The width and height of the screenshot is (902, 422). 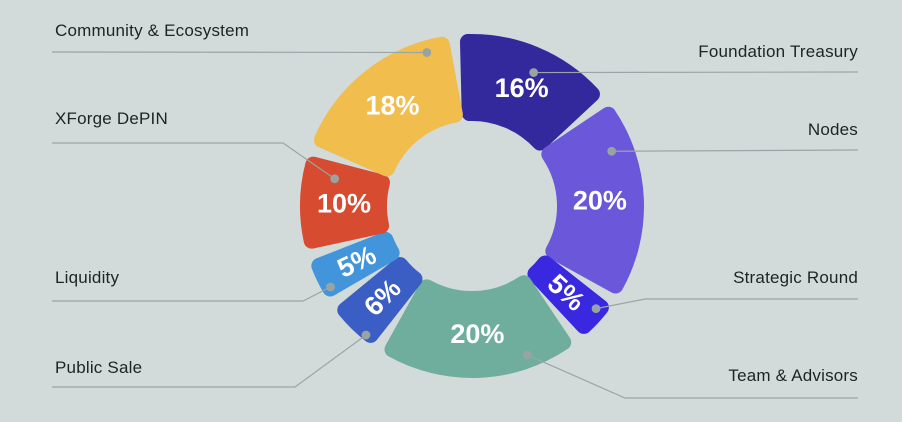 I want to click on donut-segment-foundation-treasury, so click(x=529, y=92).